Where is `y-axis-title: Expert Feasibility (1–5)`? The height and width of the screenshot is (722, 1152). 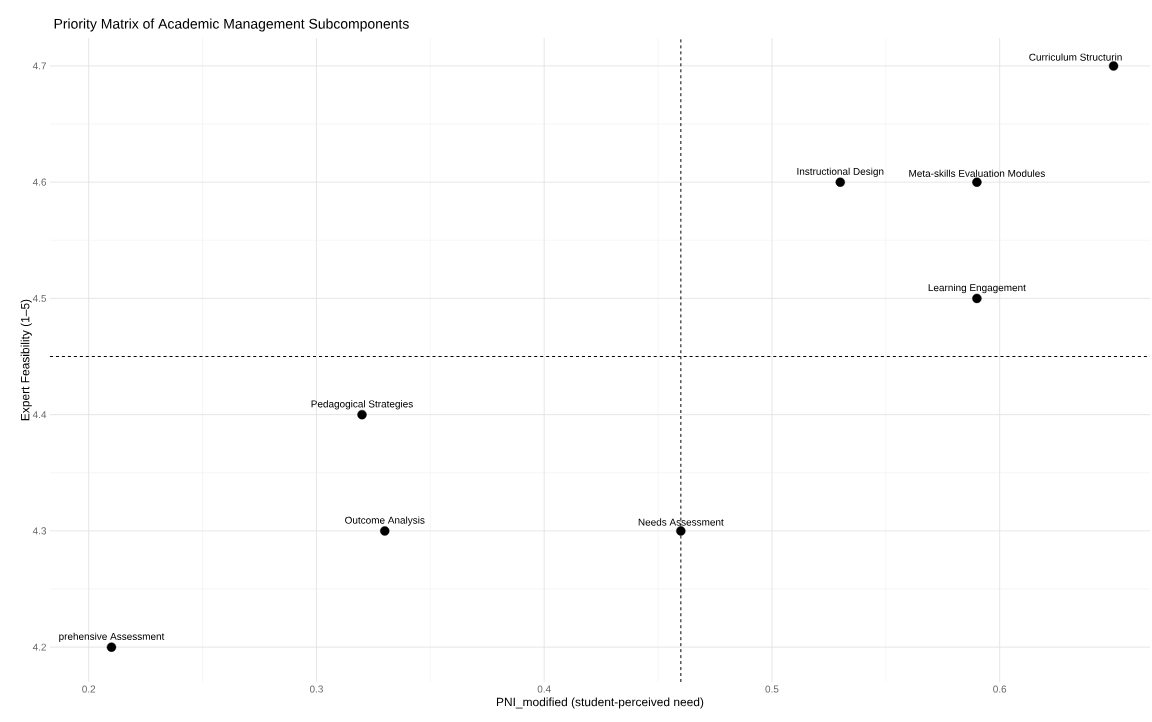
y-axis-title: Expert Feasibility (1–5) is located at coordinates (26, 360).